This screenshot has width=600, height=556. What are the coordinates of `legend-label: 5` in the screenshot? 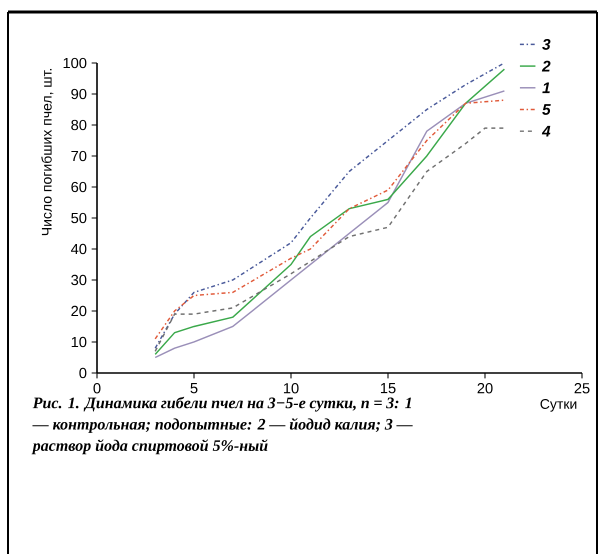 It's located at (546, 109).